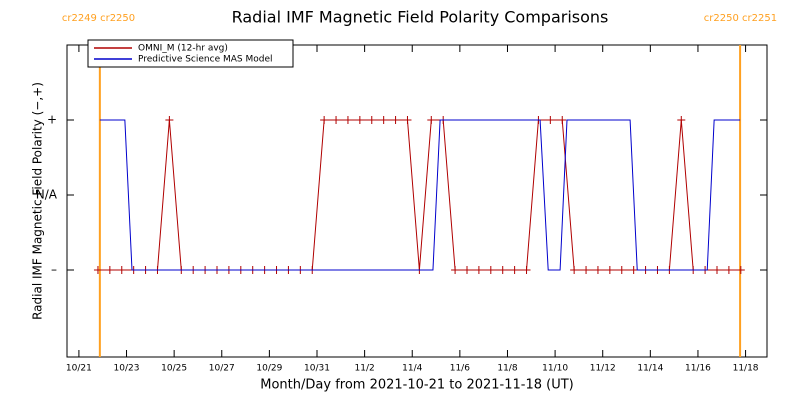 Image resolution: width=800 pixels, height=404 pixels. I want to click on x-tick-label: 10/29, so click(269, 369).